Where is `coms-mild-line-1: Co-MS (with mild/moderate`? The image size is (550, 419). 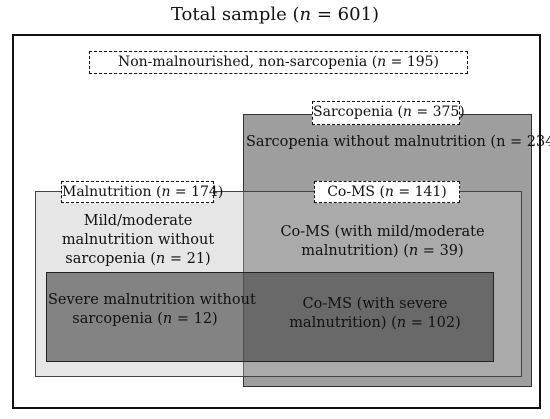
coms-mild-line-1: Co-MS (with mild/moderate is located at coordinates (382, 232).